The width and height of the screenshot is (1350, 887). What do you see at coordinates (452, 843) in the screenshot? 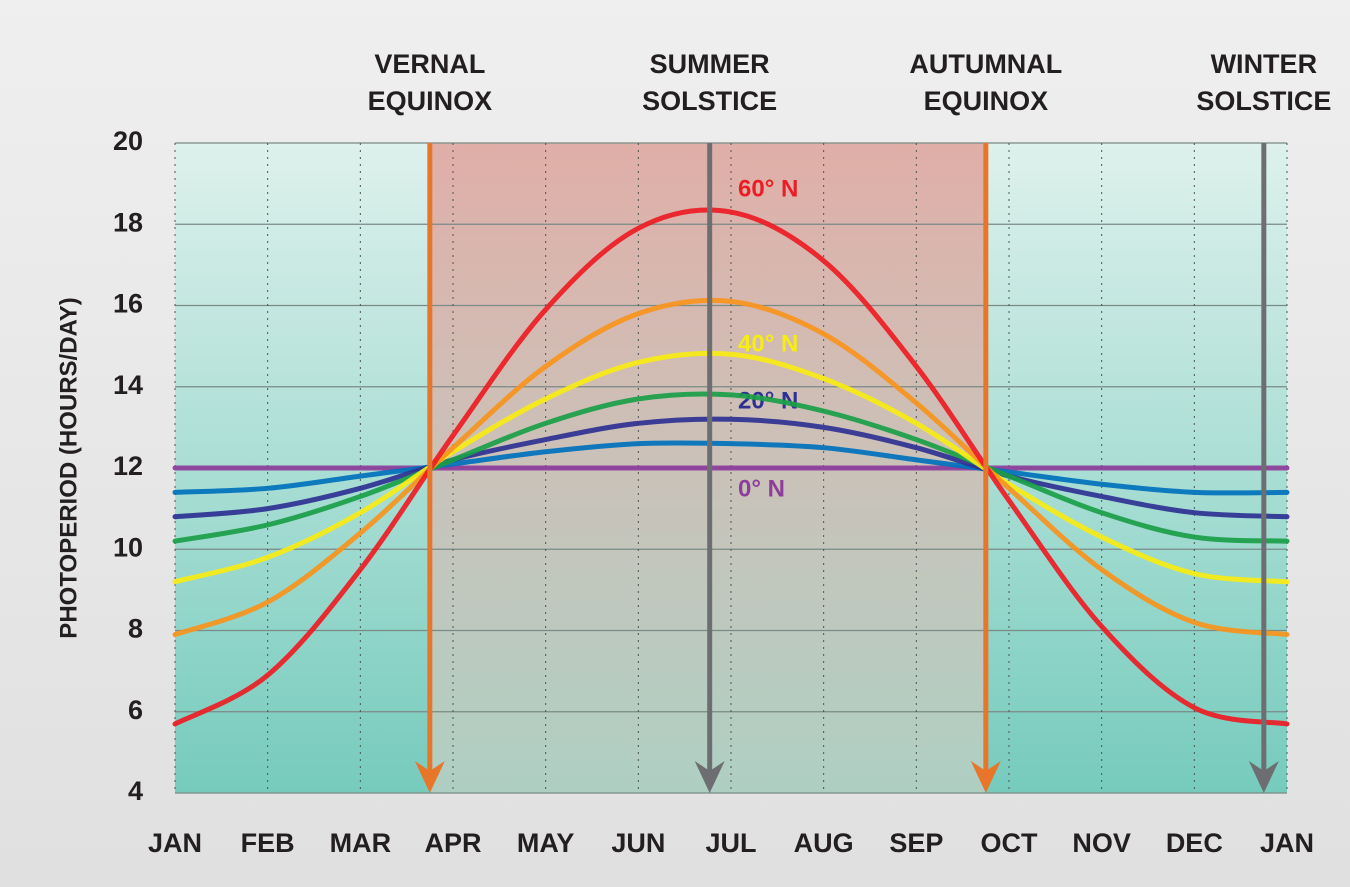
I see `x-tick-label: APR` at bounding box center [452, 843].